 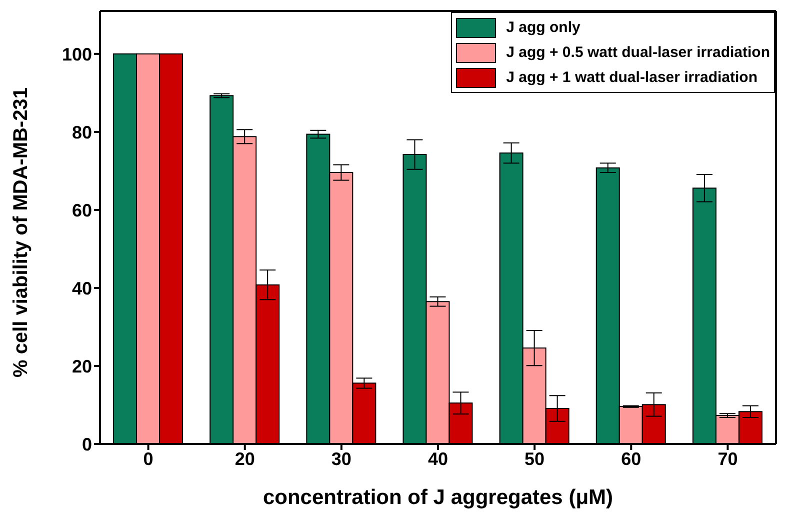 I want to click on legend-label: J agg only, so click(x=543, y=27).